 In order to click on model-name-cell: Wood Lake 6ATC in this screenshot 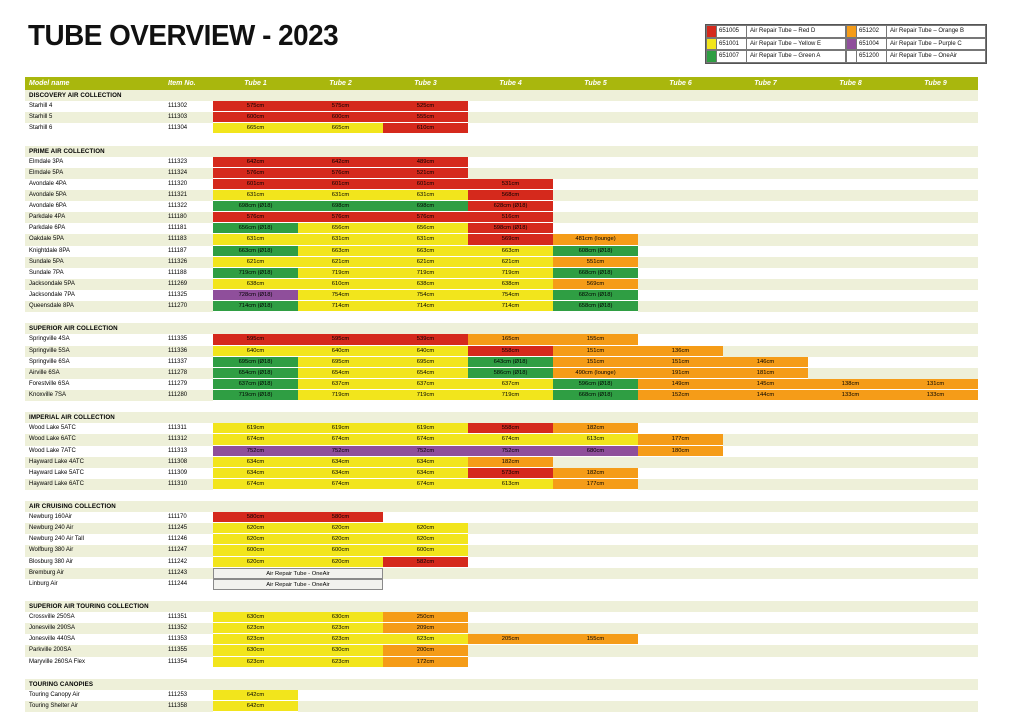, I will do `click(52, 439)`.